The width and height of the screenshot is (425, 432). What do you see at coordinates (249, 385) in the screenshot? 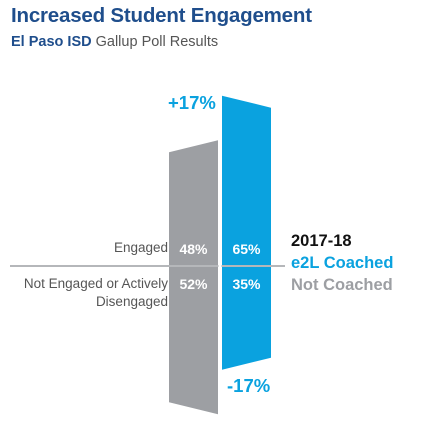
I see `delta-decrease-label: -17%` at bounding box center [249, 385].